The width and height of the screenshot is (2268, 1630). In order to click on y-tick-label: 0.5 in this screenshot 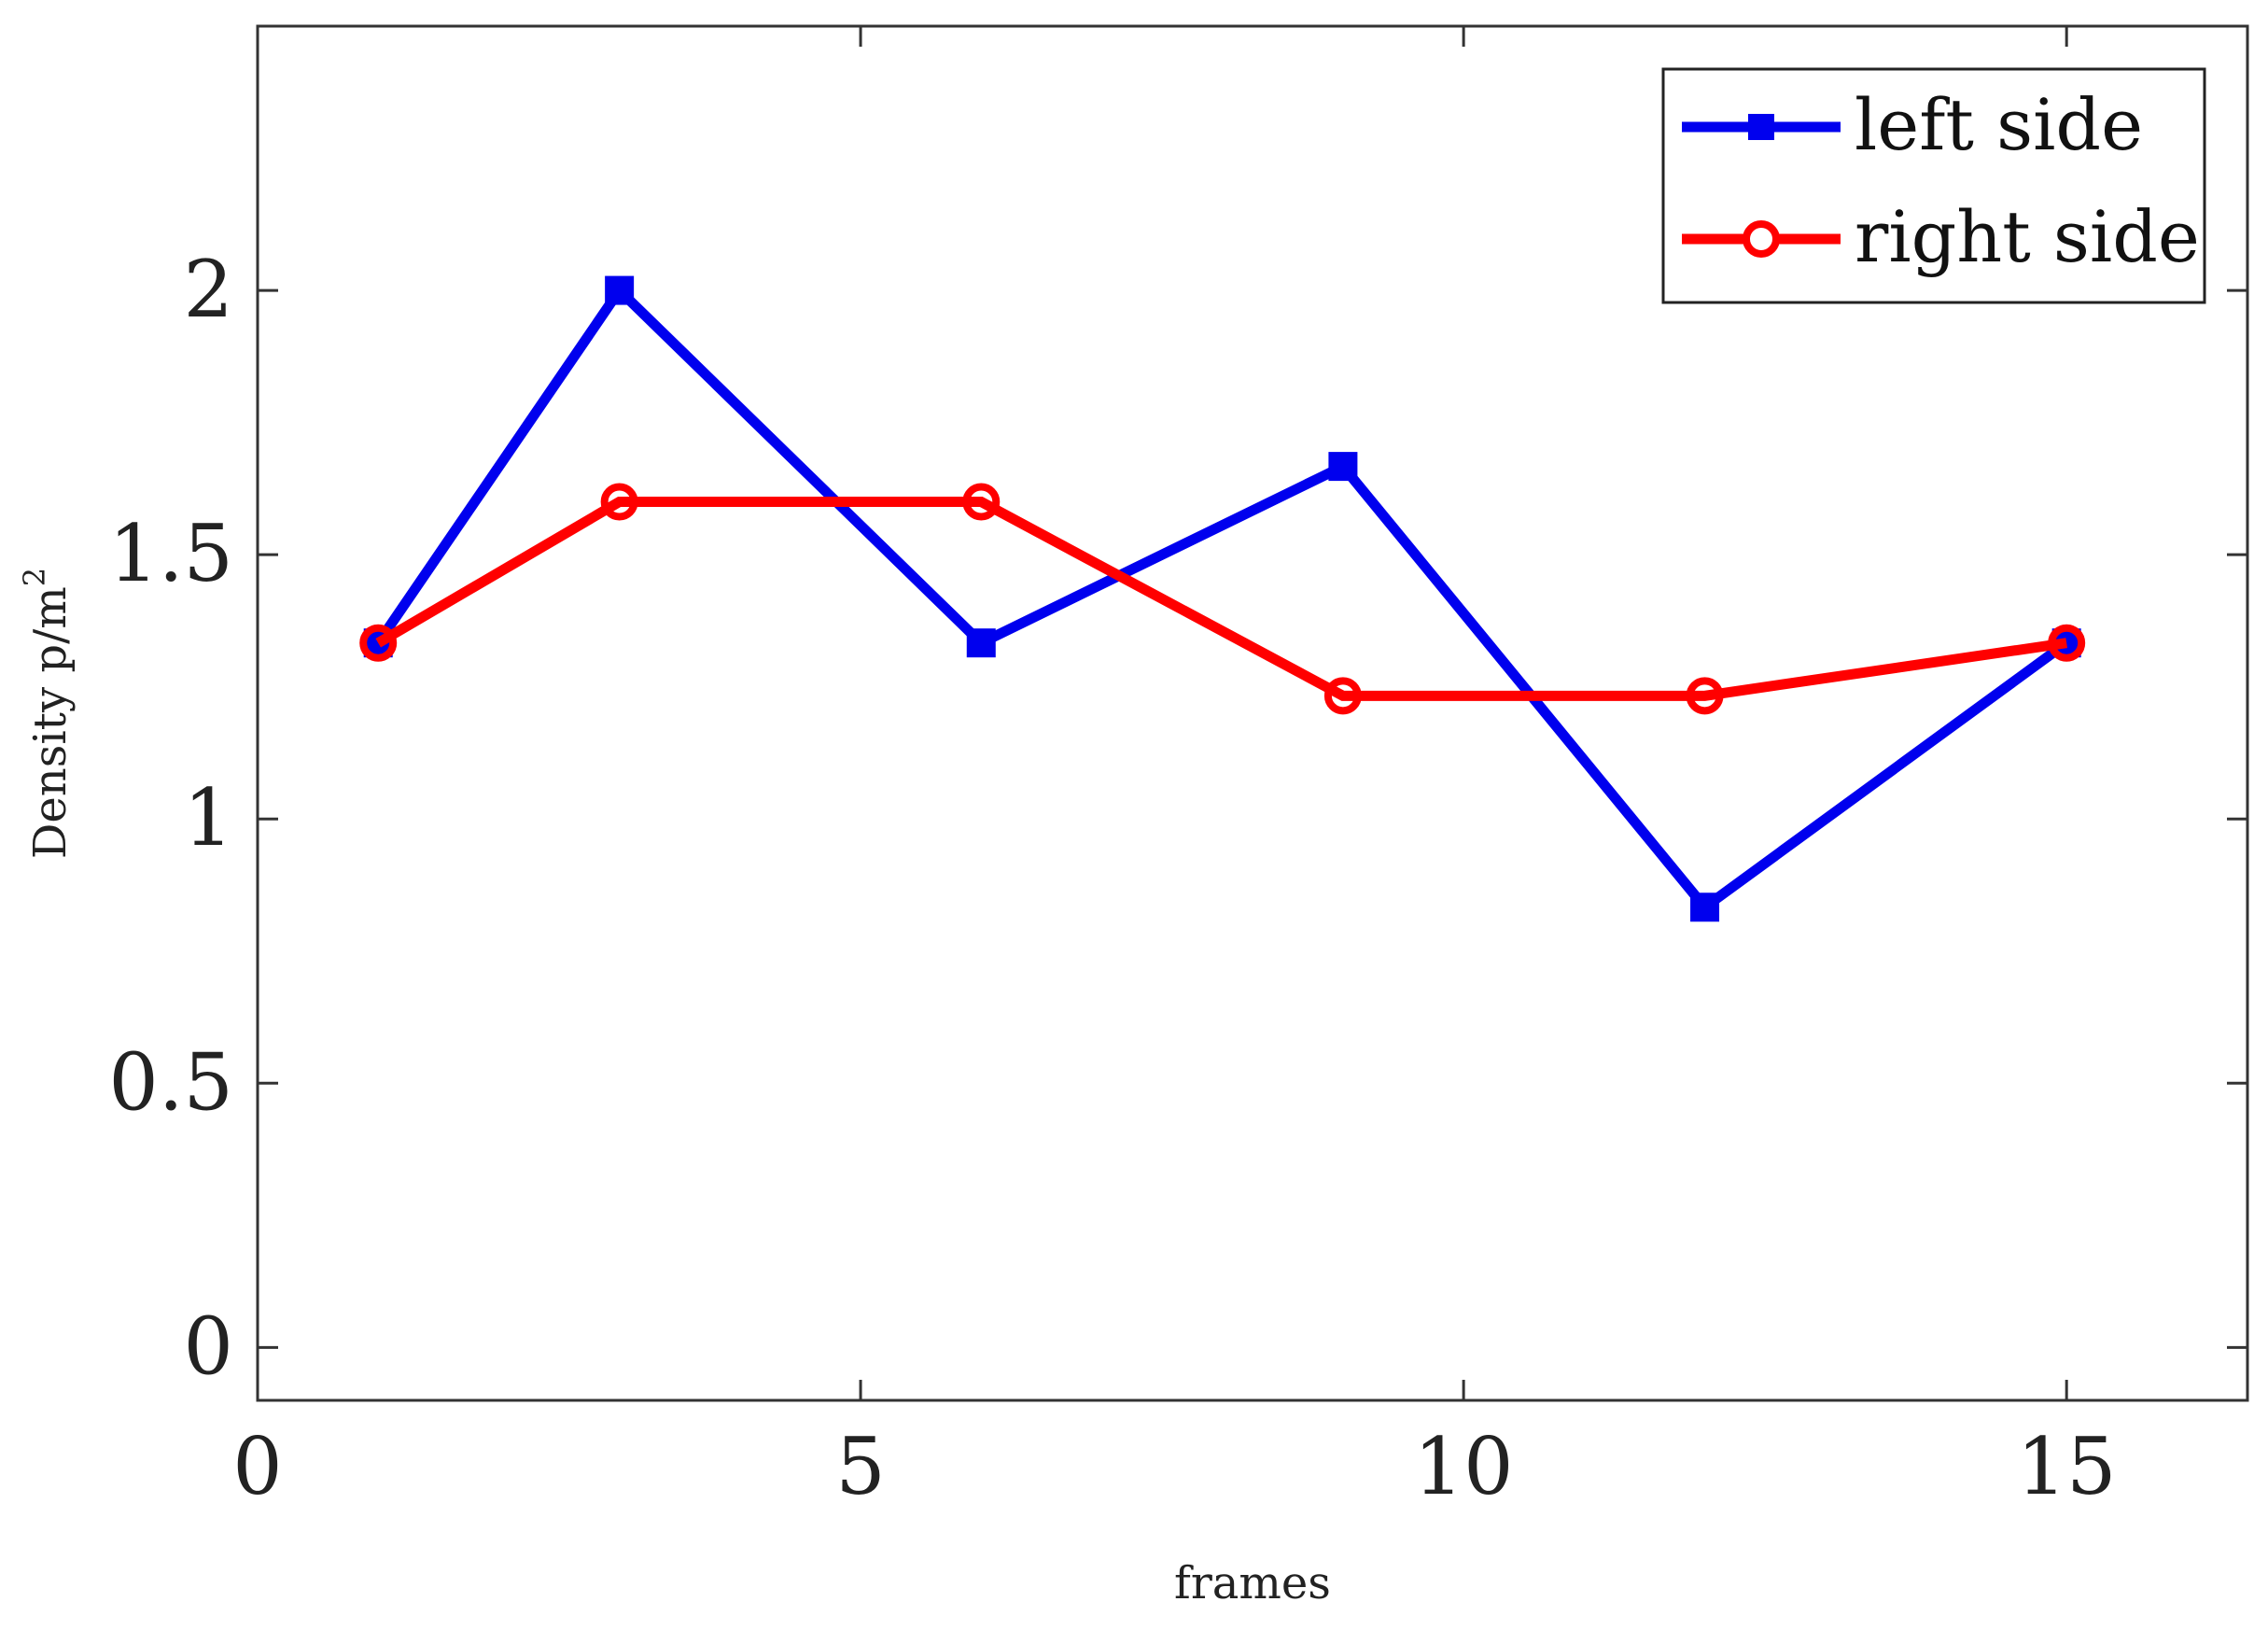, I will do `click(170, 1082)`.